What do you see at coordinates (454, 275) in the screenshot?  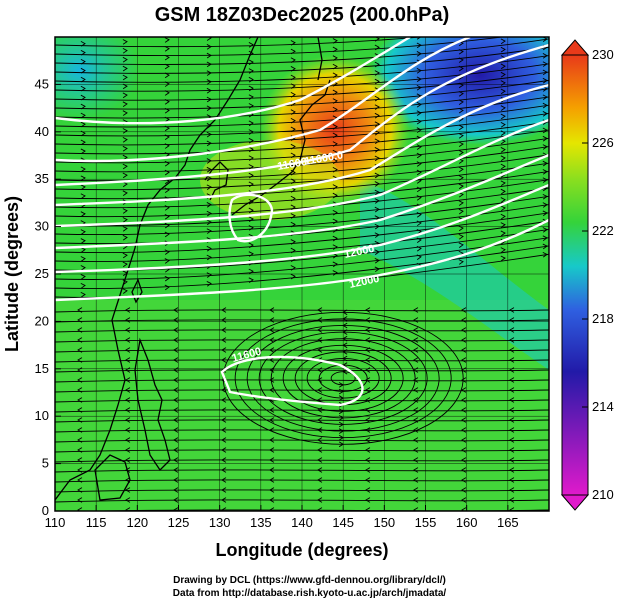 I see `temperature-band-jet-cyan` at bounding box center [454, 275].